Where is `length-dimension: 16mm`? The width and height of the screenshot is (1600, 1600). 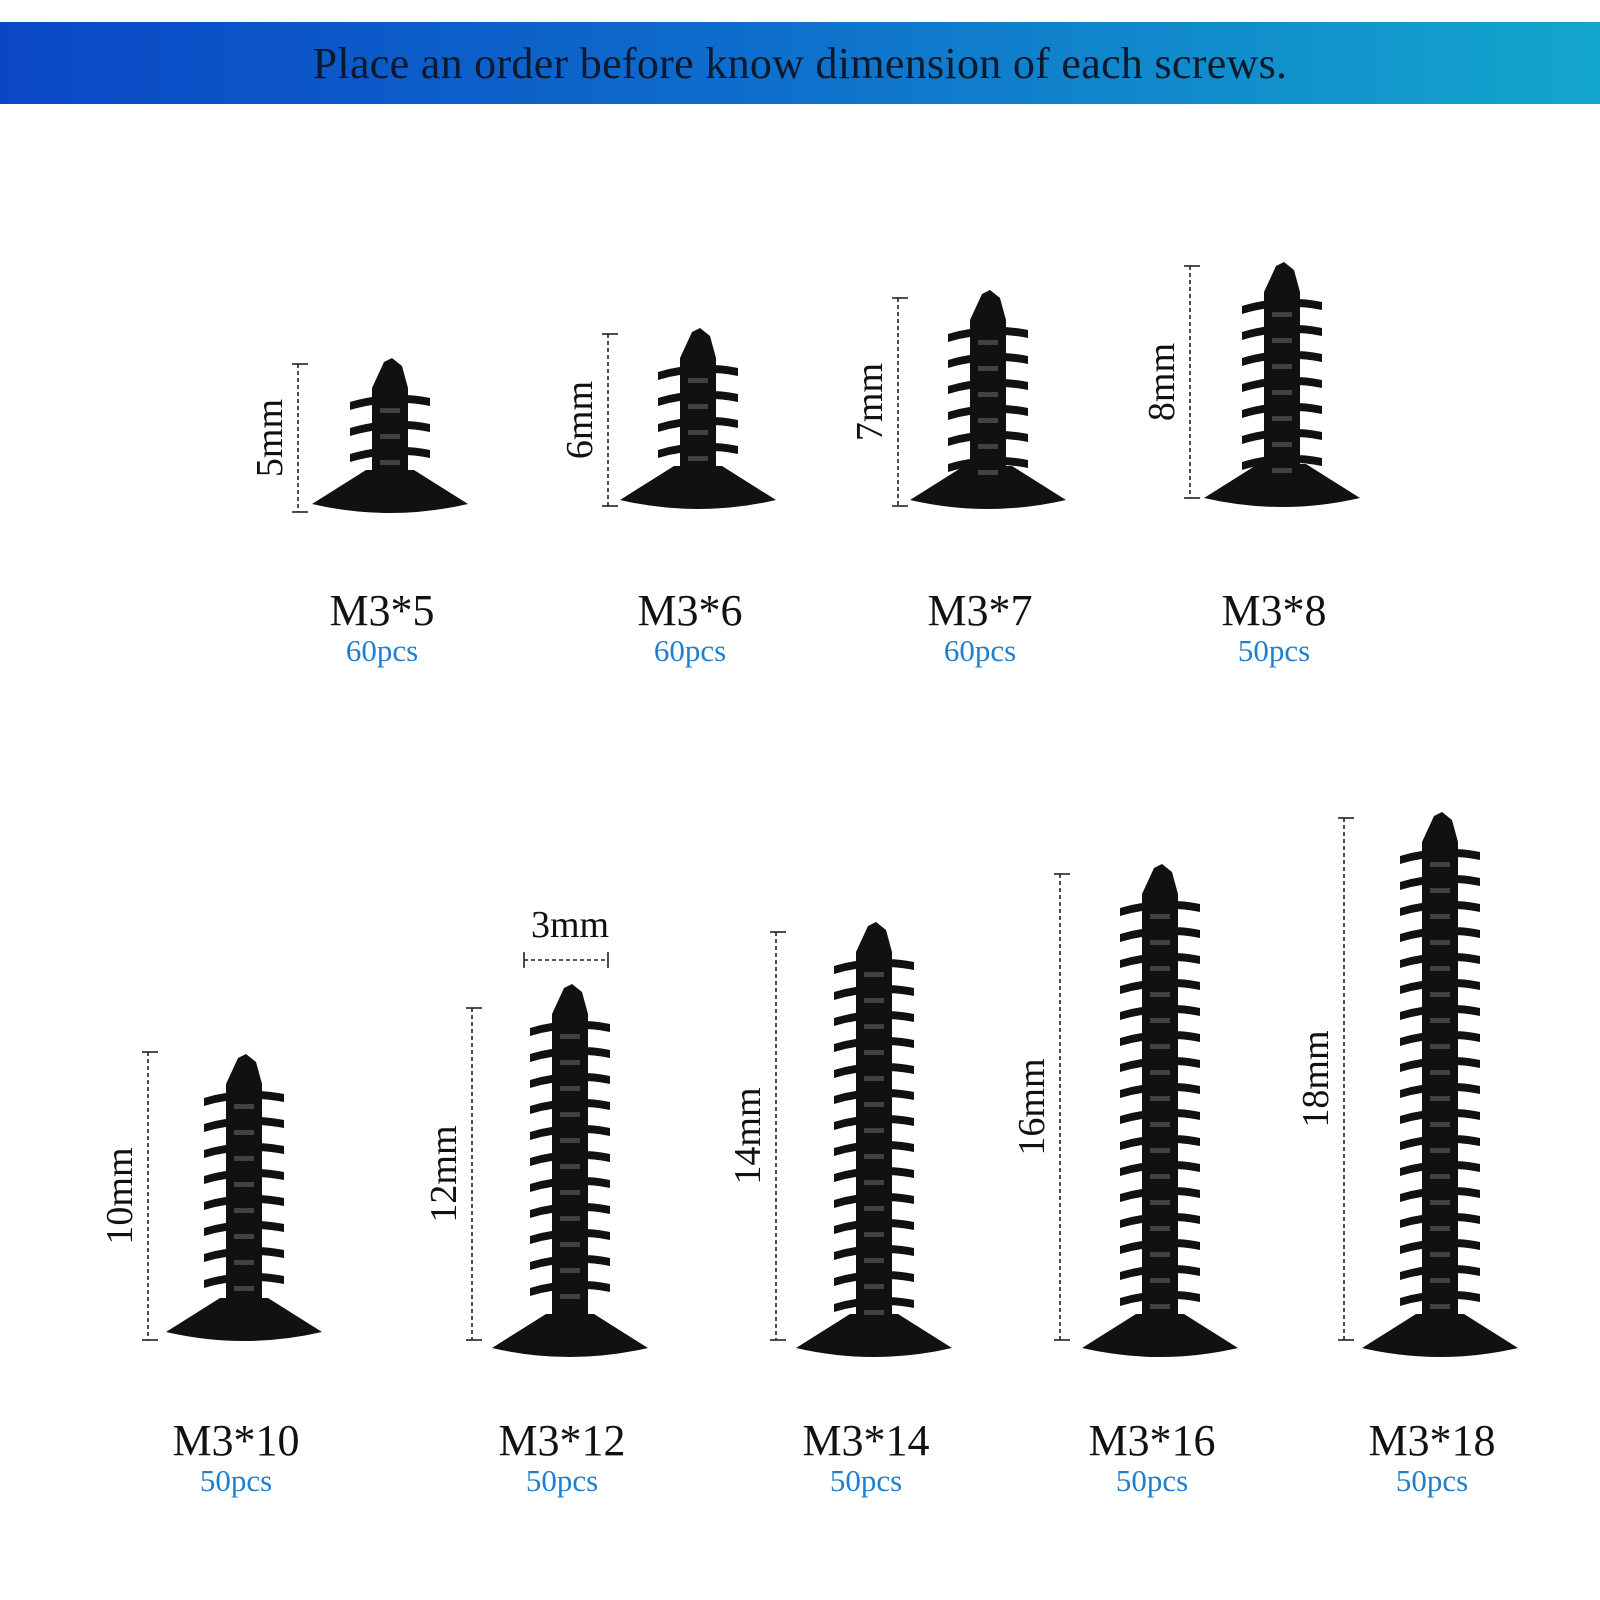
length-dimension: 16mm is located at coordinates (1040, 1107).